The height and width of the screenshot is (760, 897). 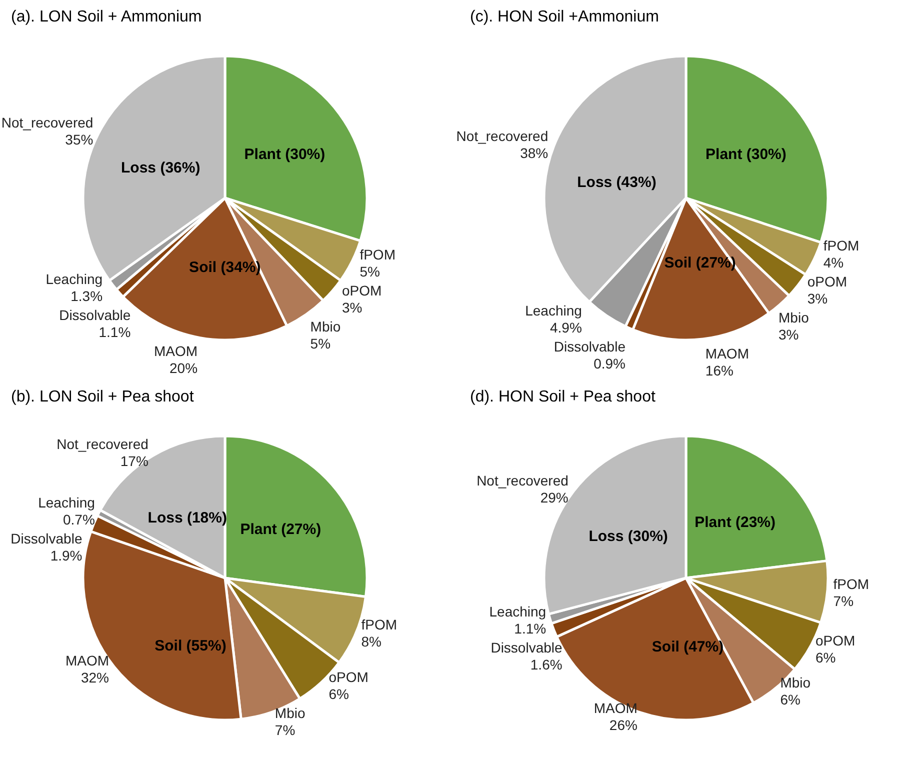 I want to click on data-label: 29%, so click(x=554, y=497).